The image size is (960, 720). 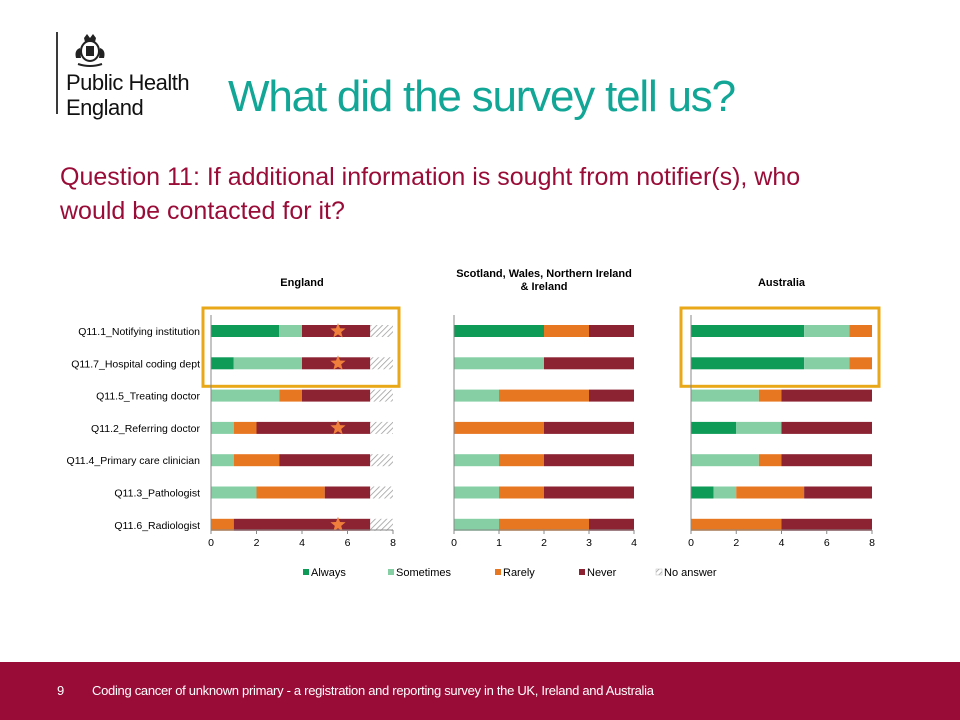 What do you see at coordinates (157, 526) in the screenshot?
I see `category-label: Q11.6_Radiologist` at bounding box center [157, 526].